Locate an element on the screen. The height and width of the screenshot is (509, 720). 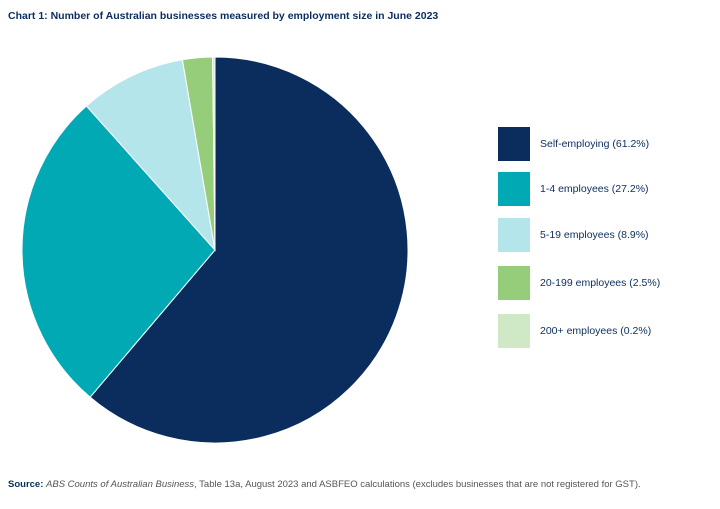
legend-label: 5-19 employees (8.9%) is located at coordinates (594, 235).